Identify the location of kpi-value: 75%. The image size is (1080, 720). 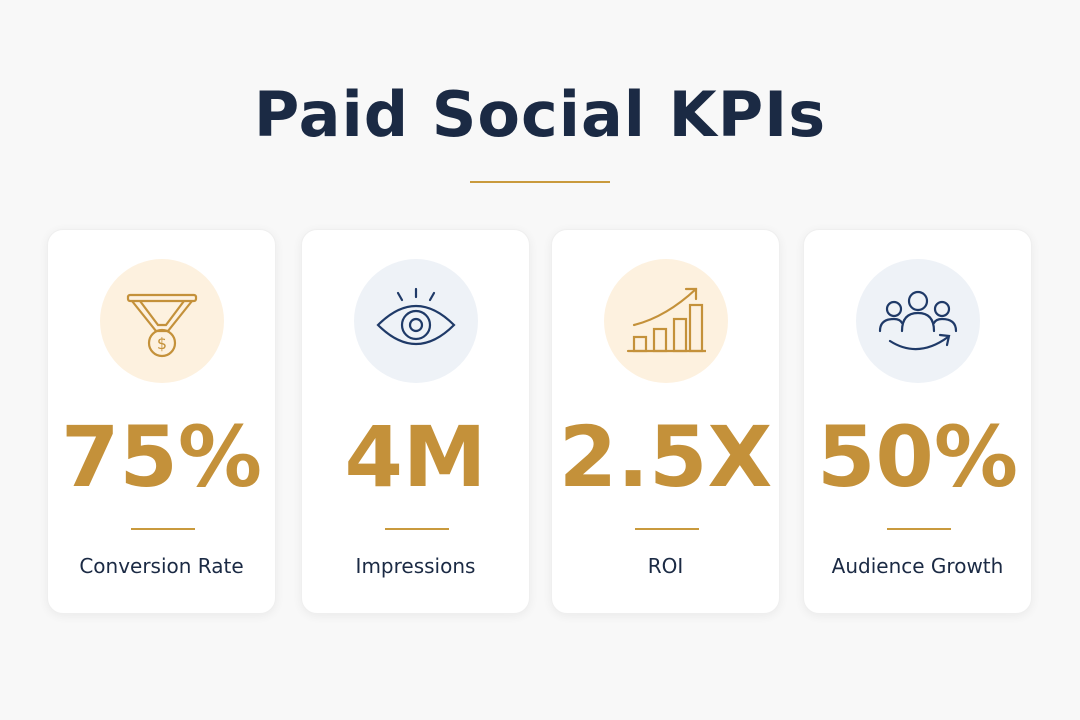
(161, 457).